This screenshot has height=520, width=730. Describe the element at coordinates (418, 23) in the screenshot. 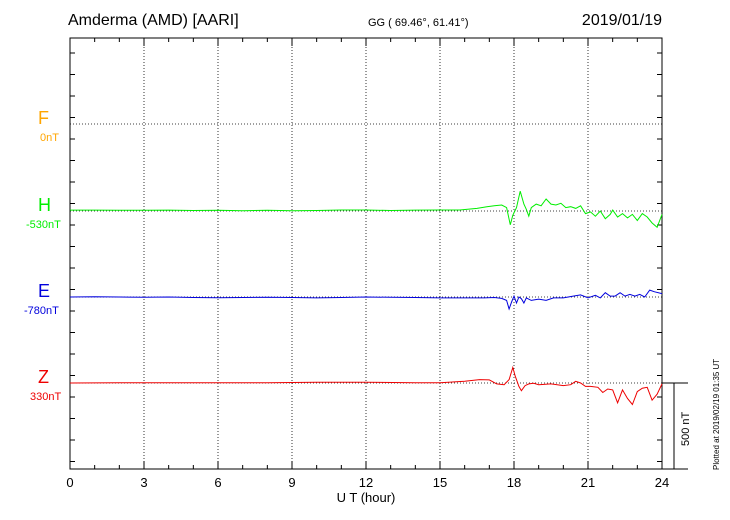

I see `geographic-coords: GG ( 69.46°, 61.41°)` at that location.